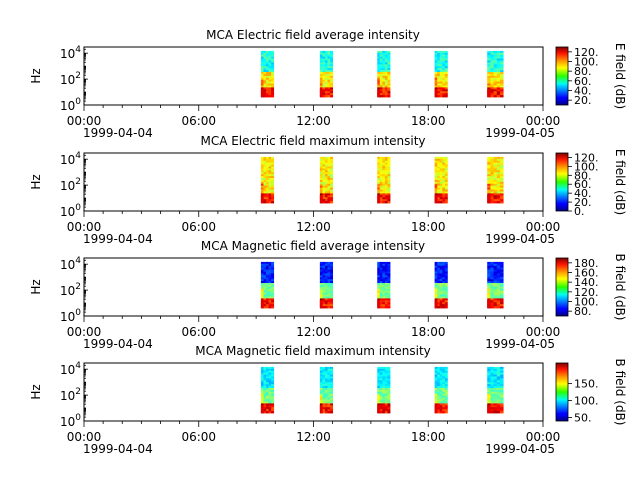  What do you see at coordinates (586, 401) in the screenshot?
I see `colorbar-tick-label: 100.` at bounding box center [586, 401].